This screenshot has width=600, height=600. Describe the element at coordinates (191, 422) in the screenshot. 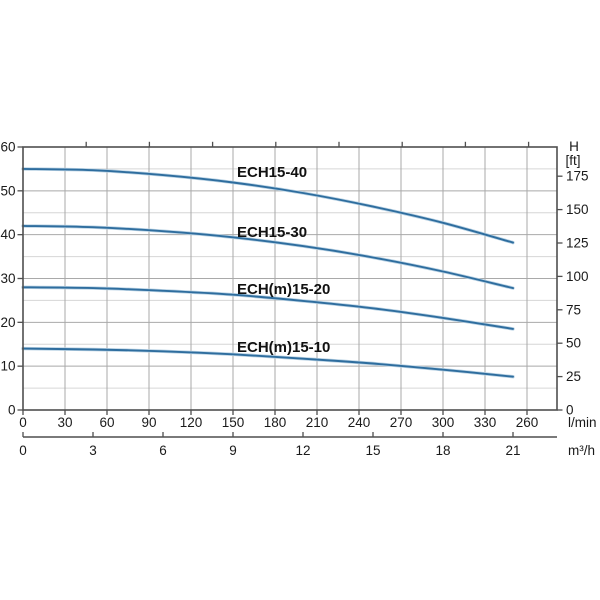

I see `x-axis-tick-label: 120` at that location.